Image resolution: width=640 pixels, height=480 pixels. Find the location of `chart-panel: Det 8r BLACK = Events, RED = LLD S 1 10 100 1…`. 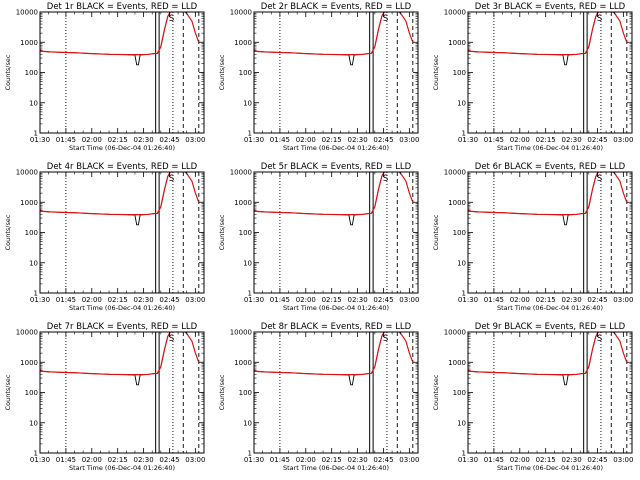

chart-panel: Det 8r BLACK = Events, RED = LLD S 1 10 100 1… is located at coordinates (318, 397).